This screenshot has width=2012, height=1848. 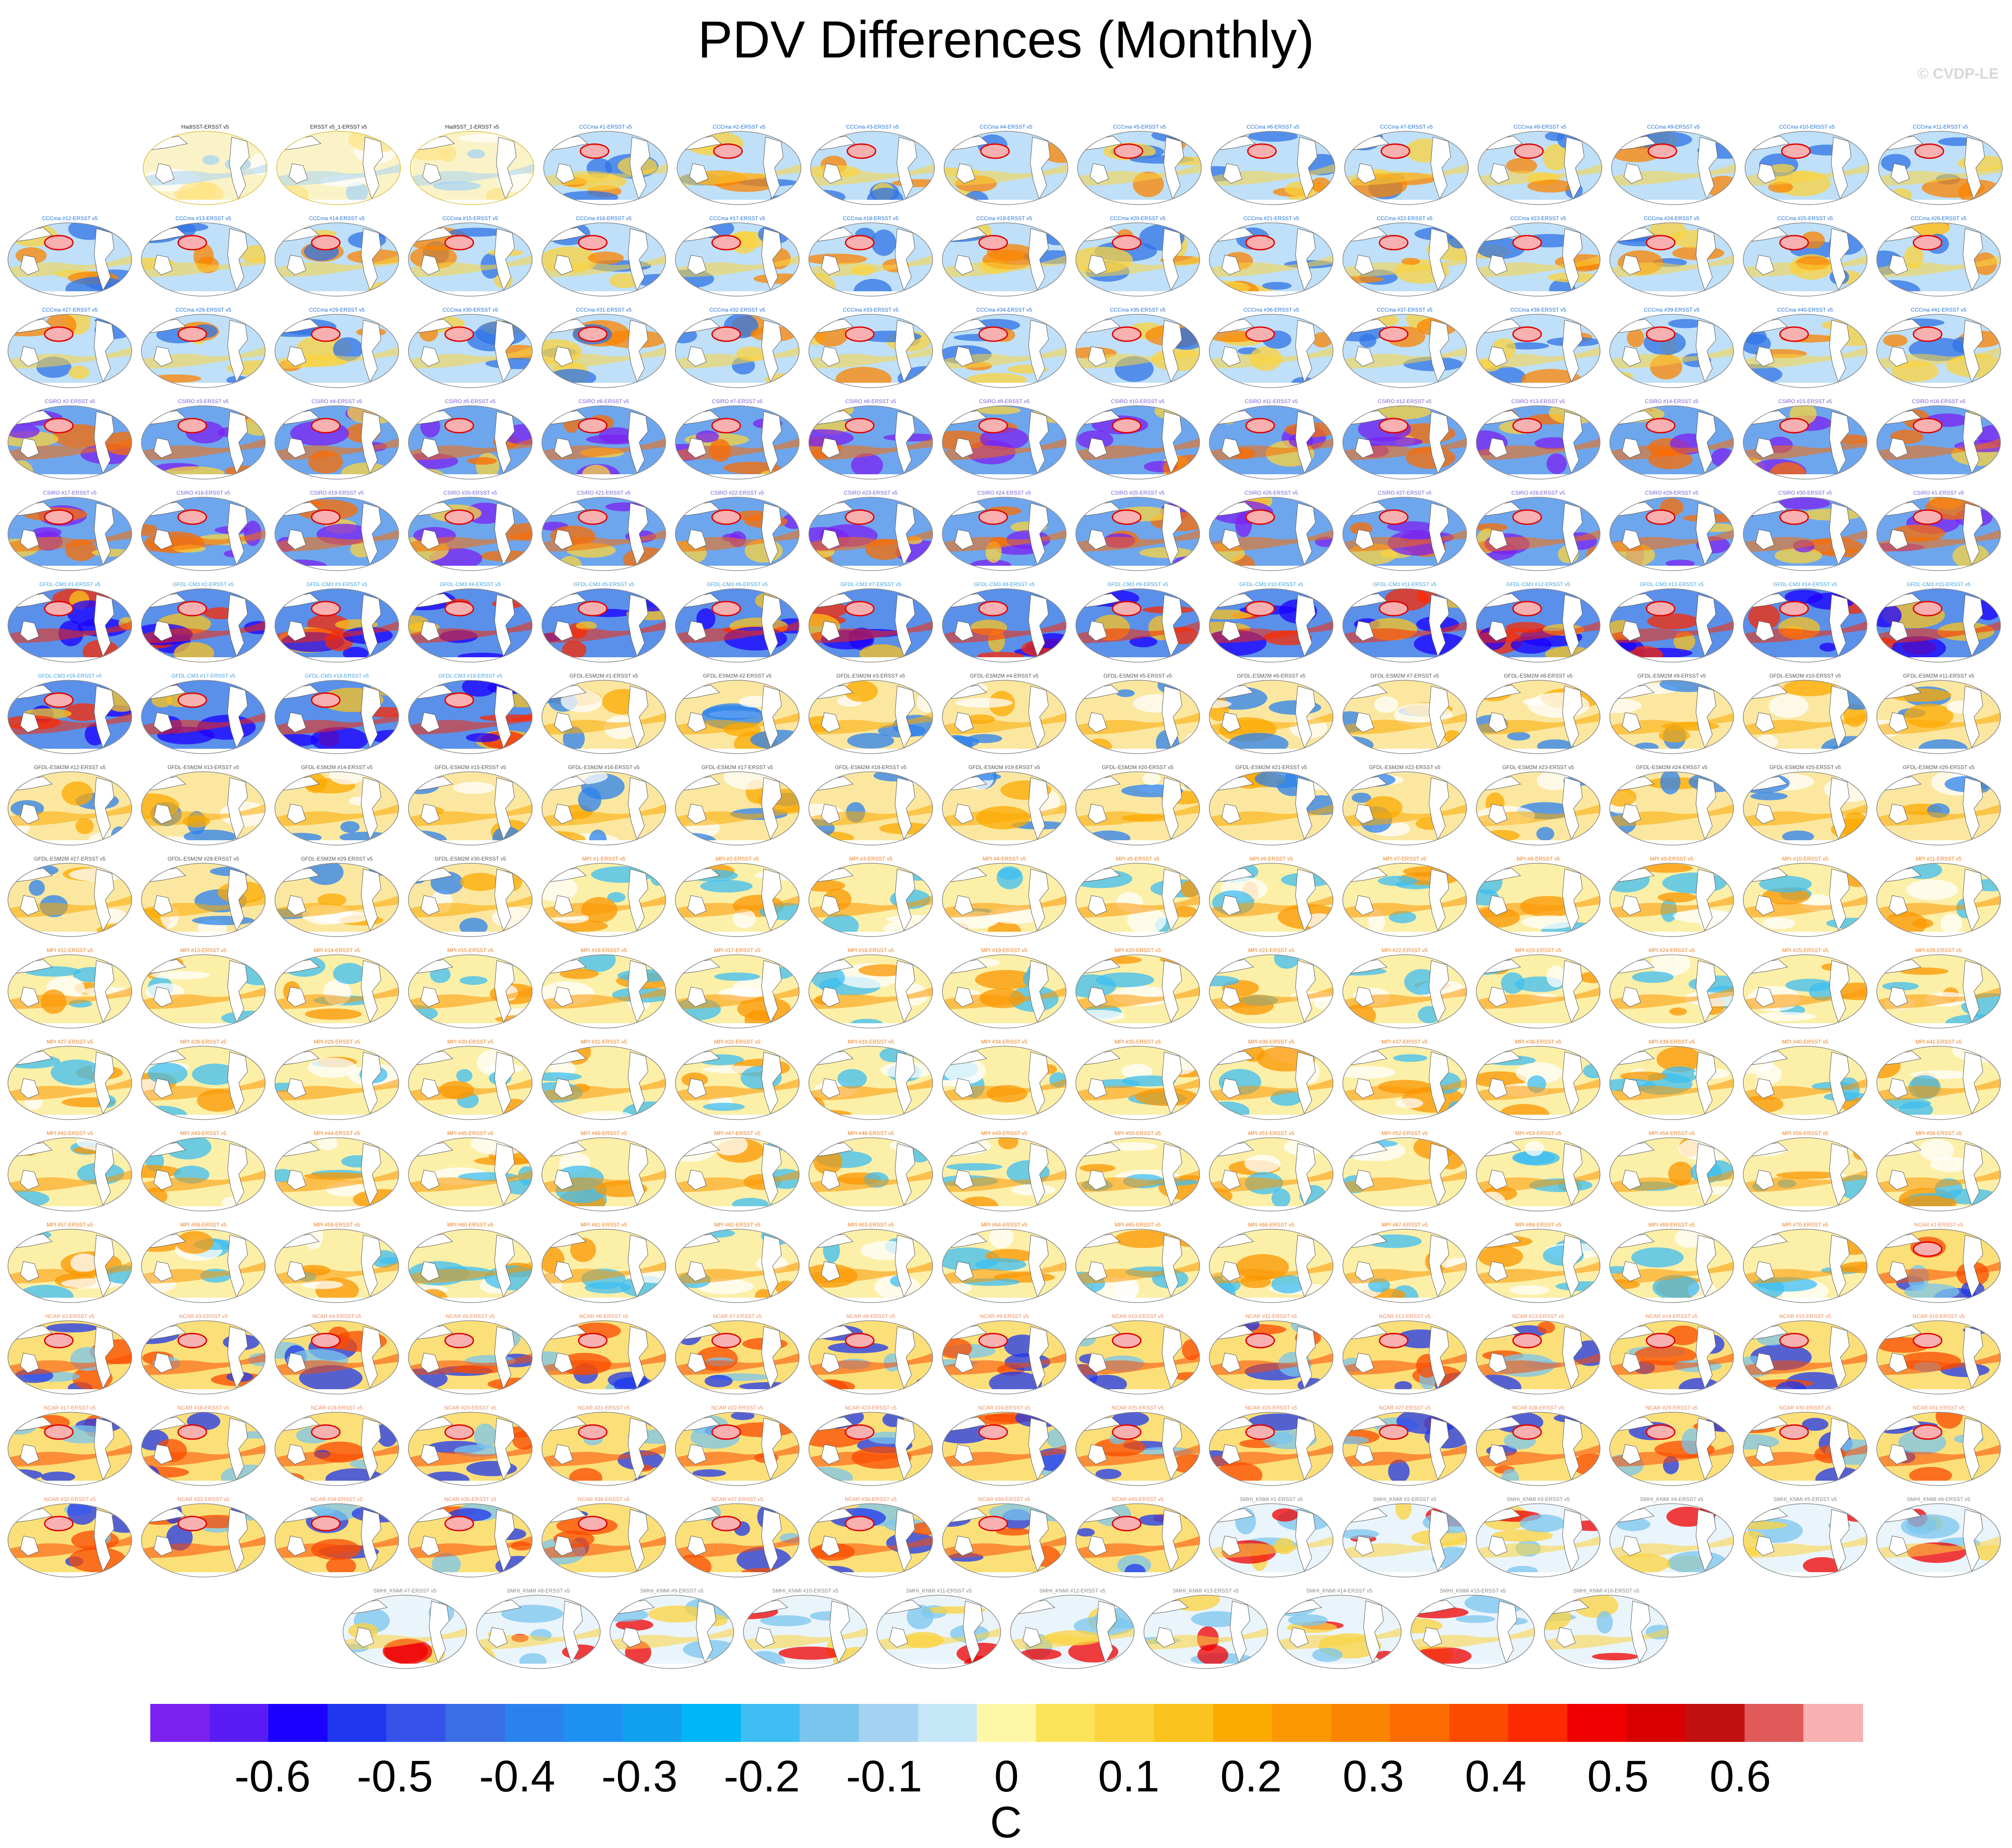 What do you see at coordinates (939, 1591) in the screenshot?
I see `panel-label: SMHI_KNMI #11-ERSST v5` at bounding box center [939, 1591].